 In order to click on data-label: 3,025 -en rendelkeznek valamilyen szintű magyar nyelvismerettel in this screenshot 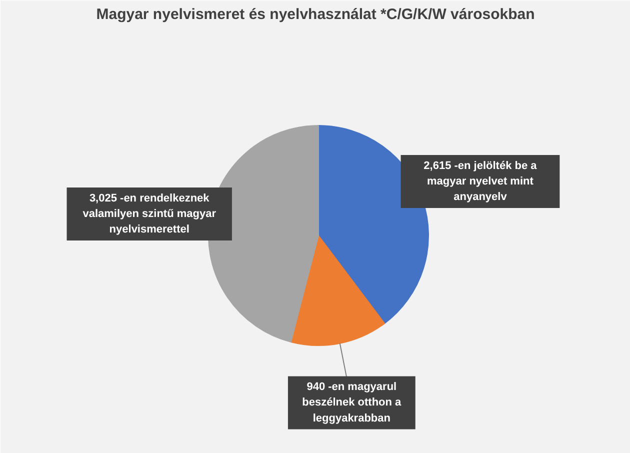, I will do `click(149, 214)`.